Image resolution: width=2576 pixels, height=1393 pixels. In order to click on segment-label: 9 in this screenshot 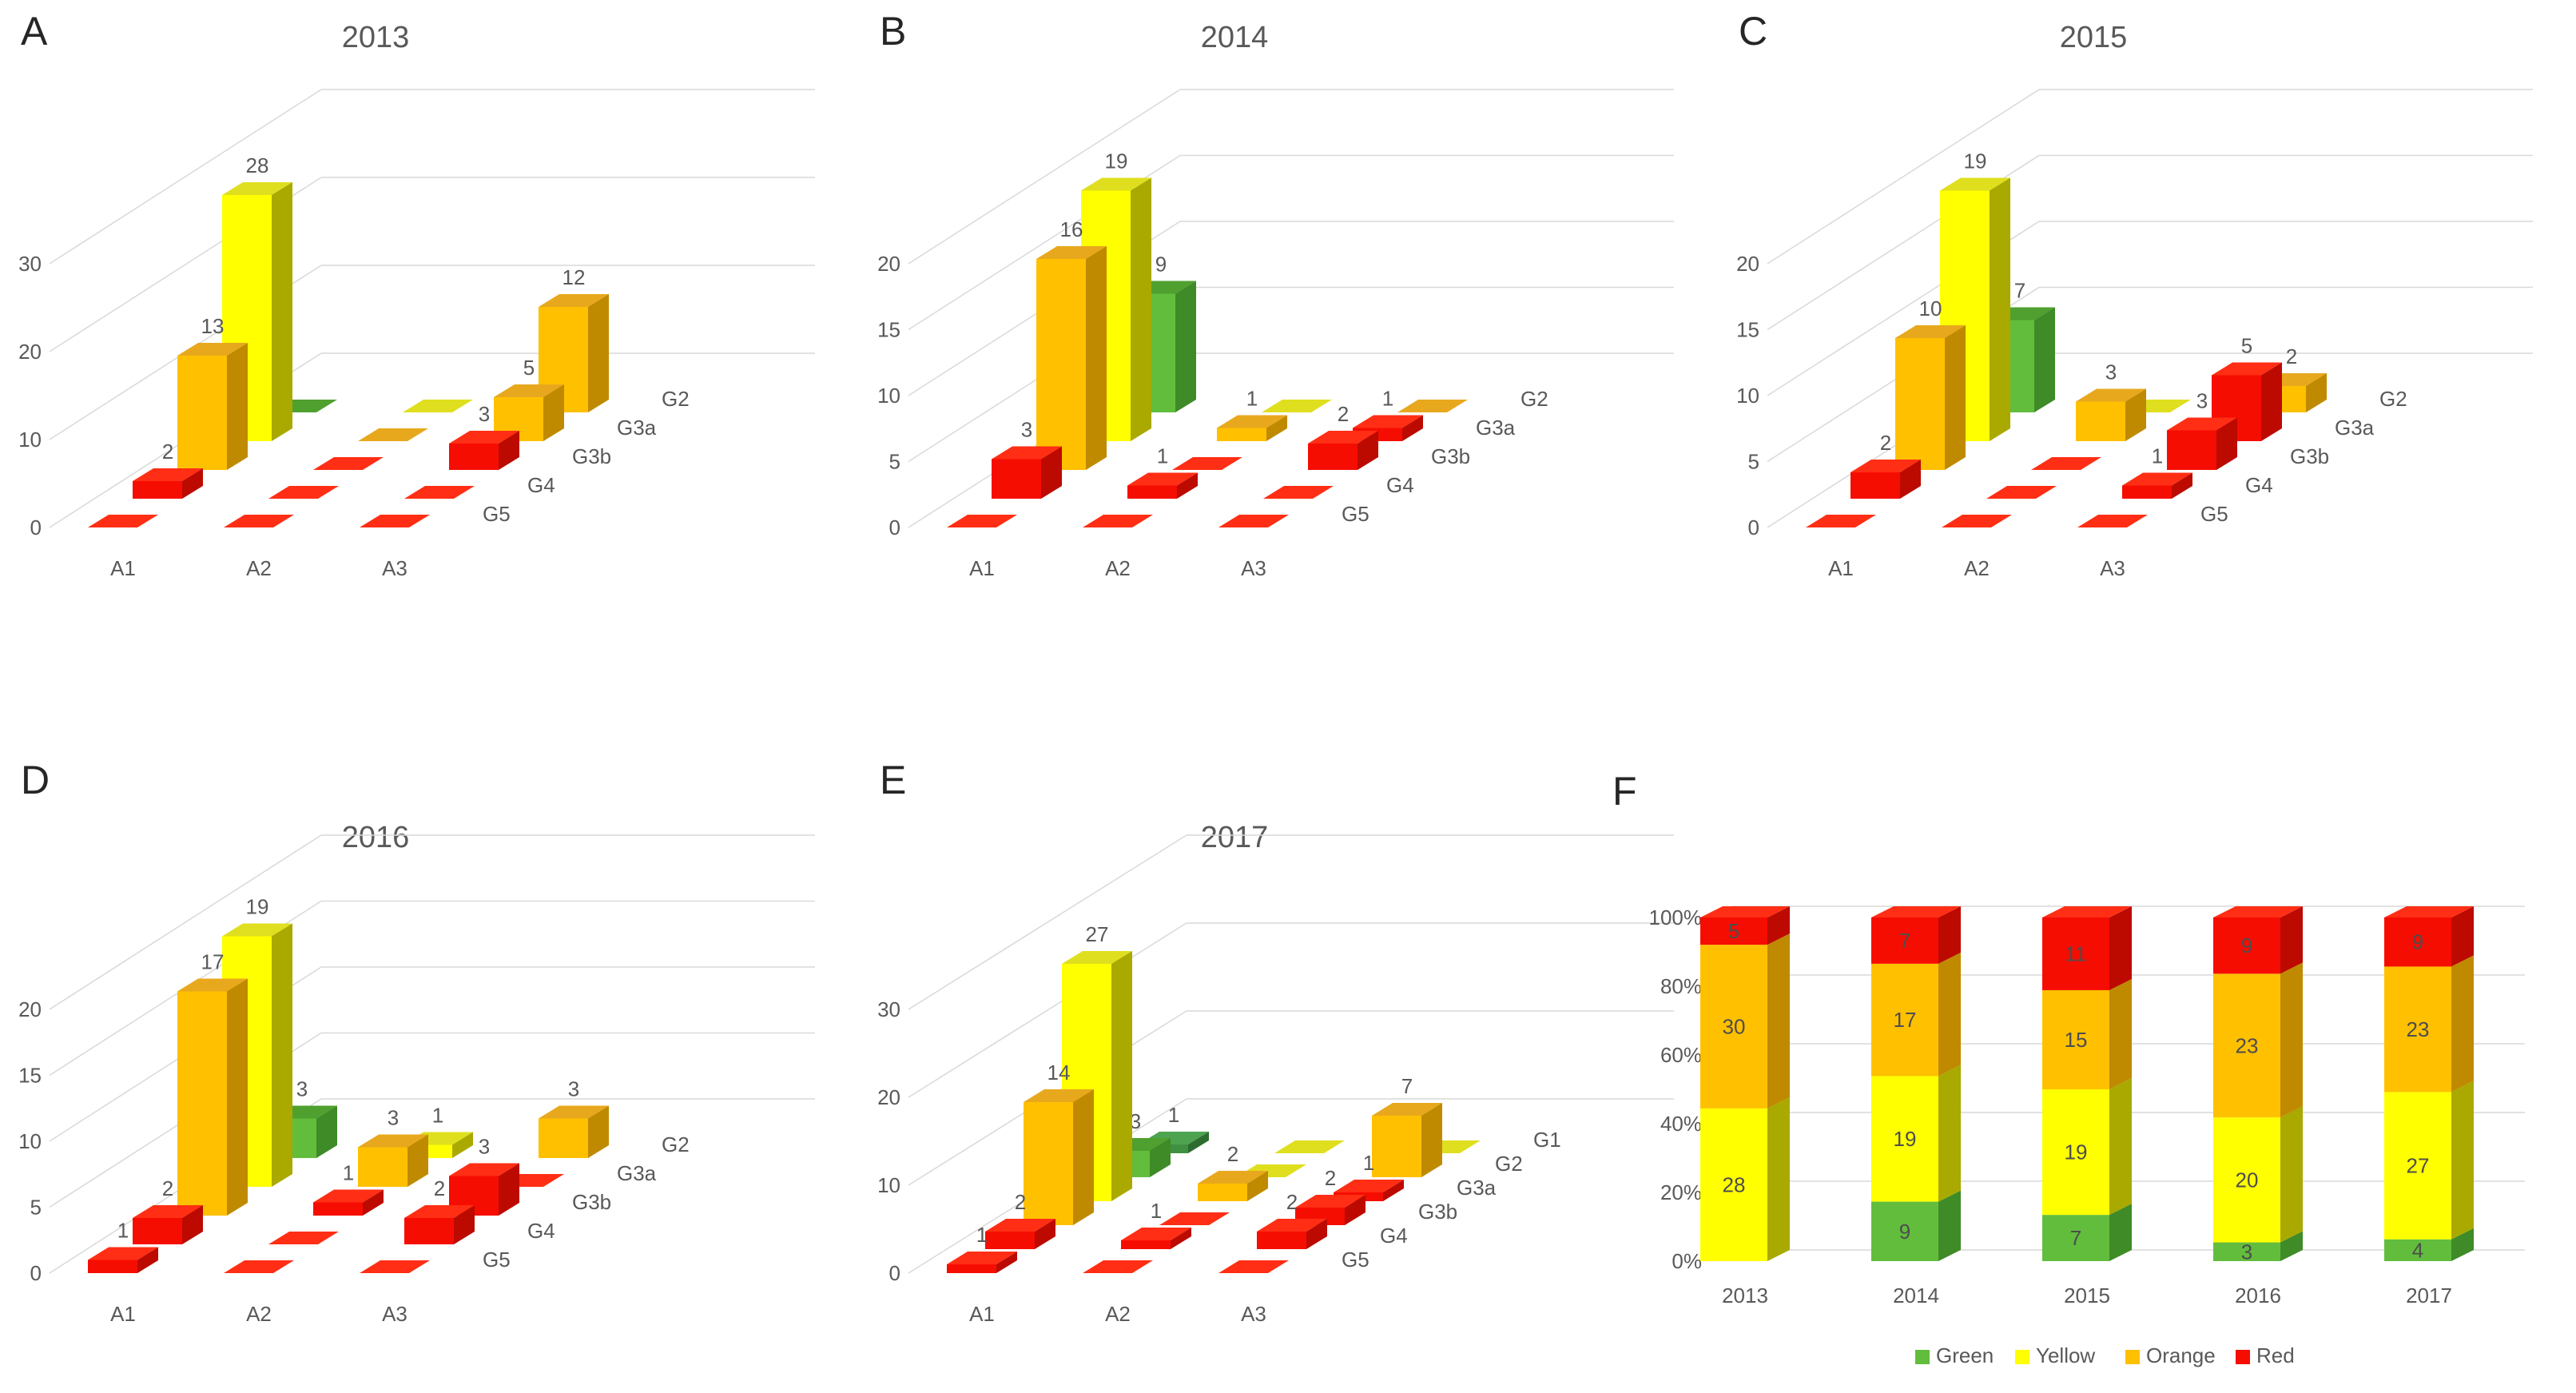, I will do `click(2417, 942)`.